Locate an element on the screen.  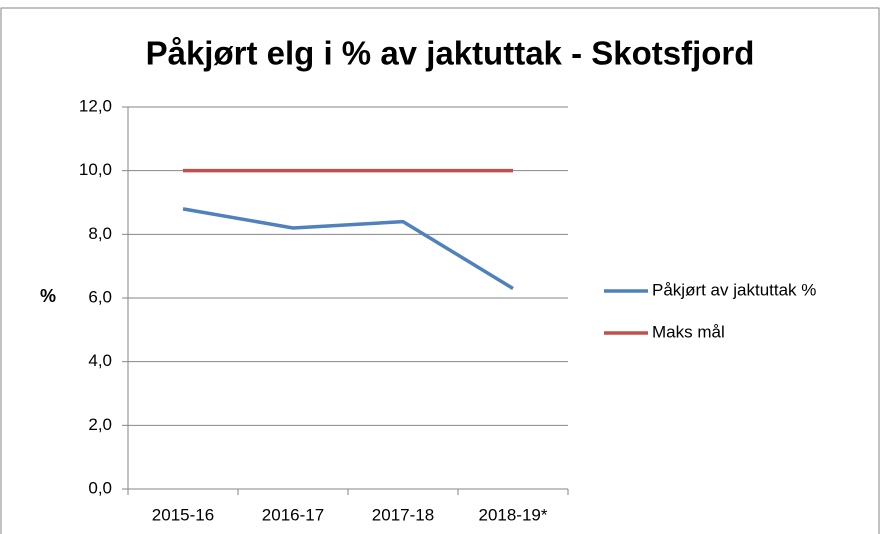
y-tick-label: 6,0 is located at coordinates (100, 296).